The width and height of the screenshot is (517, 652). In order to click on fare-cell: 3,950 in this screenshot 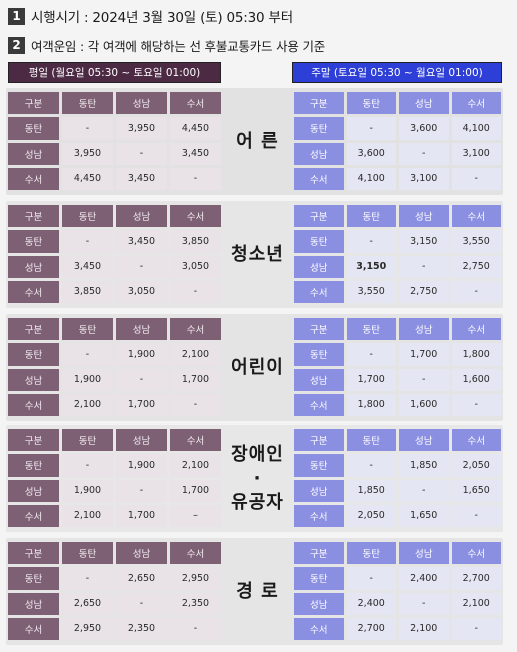, I will do `click(87, 153)`.